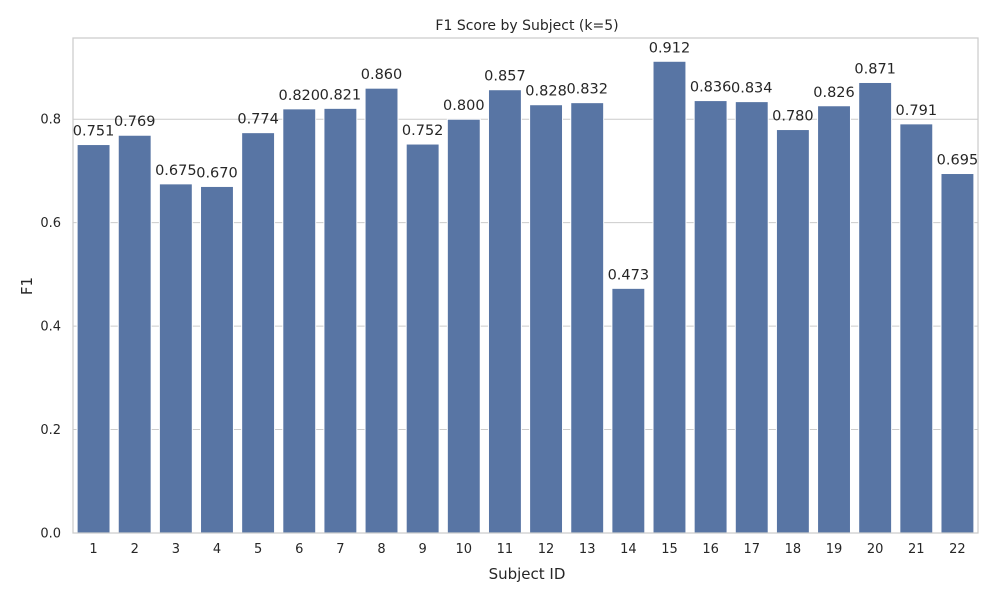 This screenshot has width=1000, height=600. I want to click on data-label: 0.752, so click(423, 131).